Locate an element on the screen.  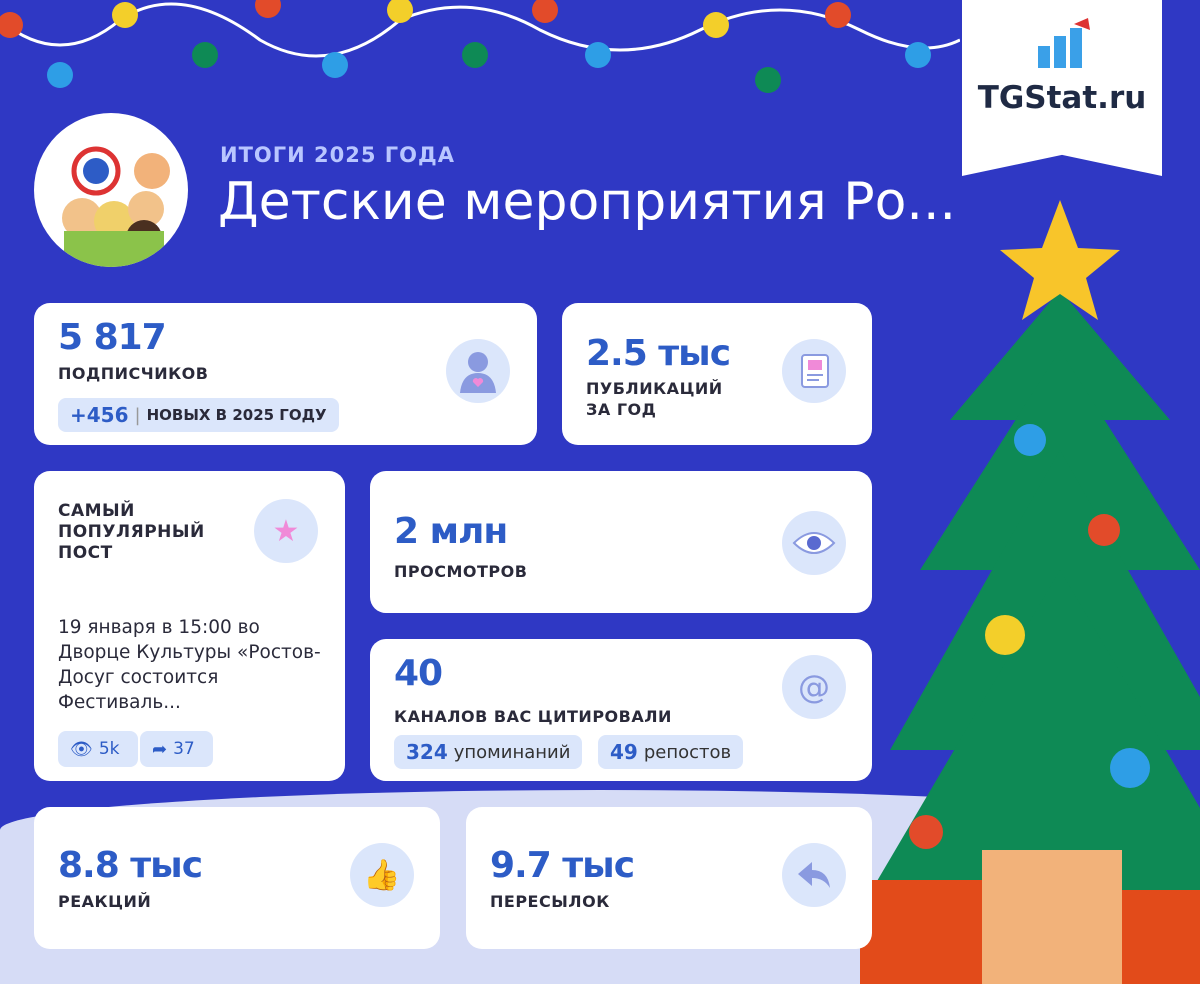
mentions-count: 324 is located at coordinates (427, 752).